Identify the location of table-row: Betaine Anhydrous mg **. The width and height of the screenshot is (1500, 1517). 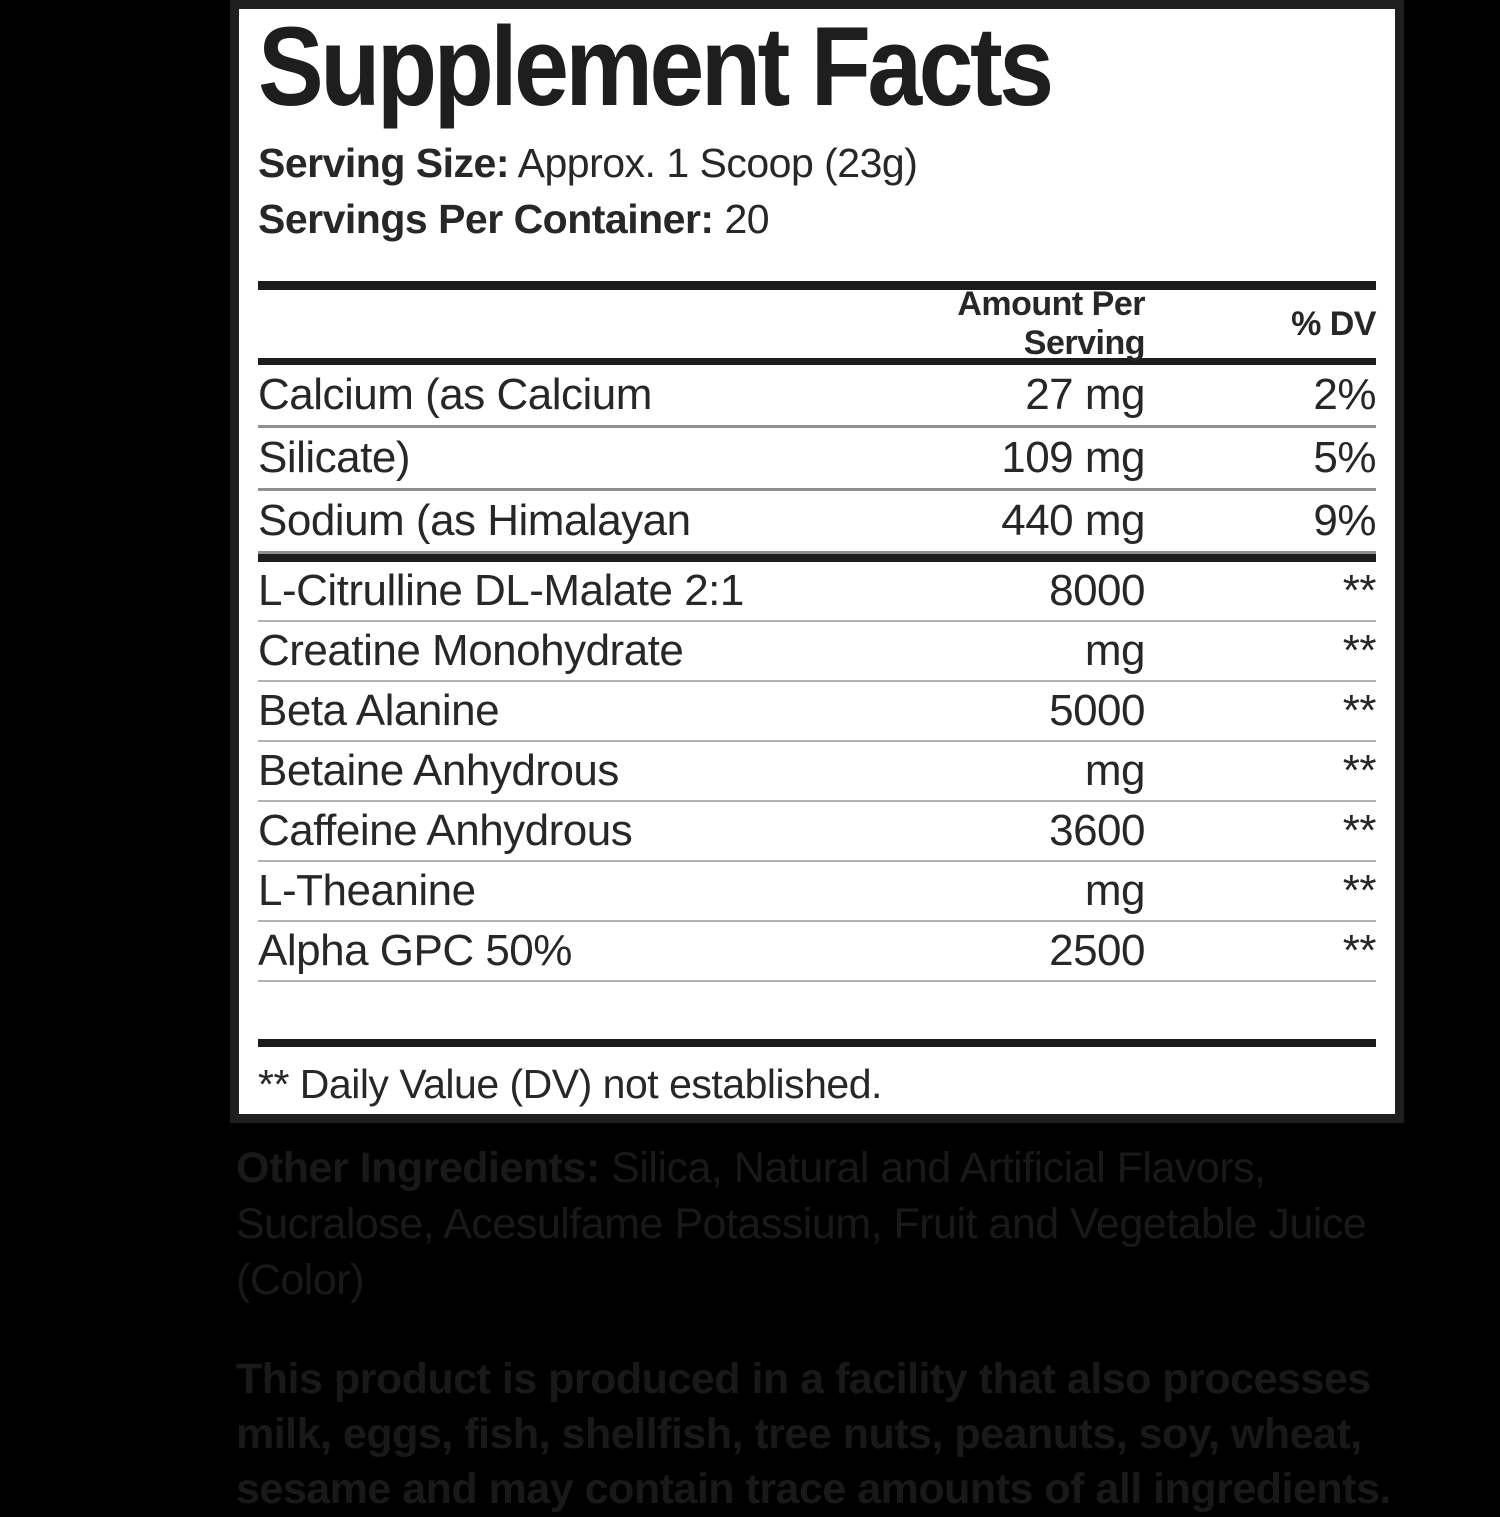
(817, 772).